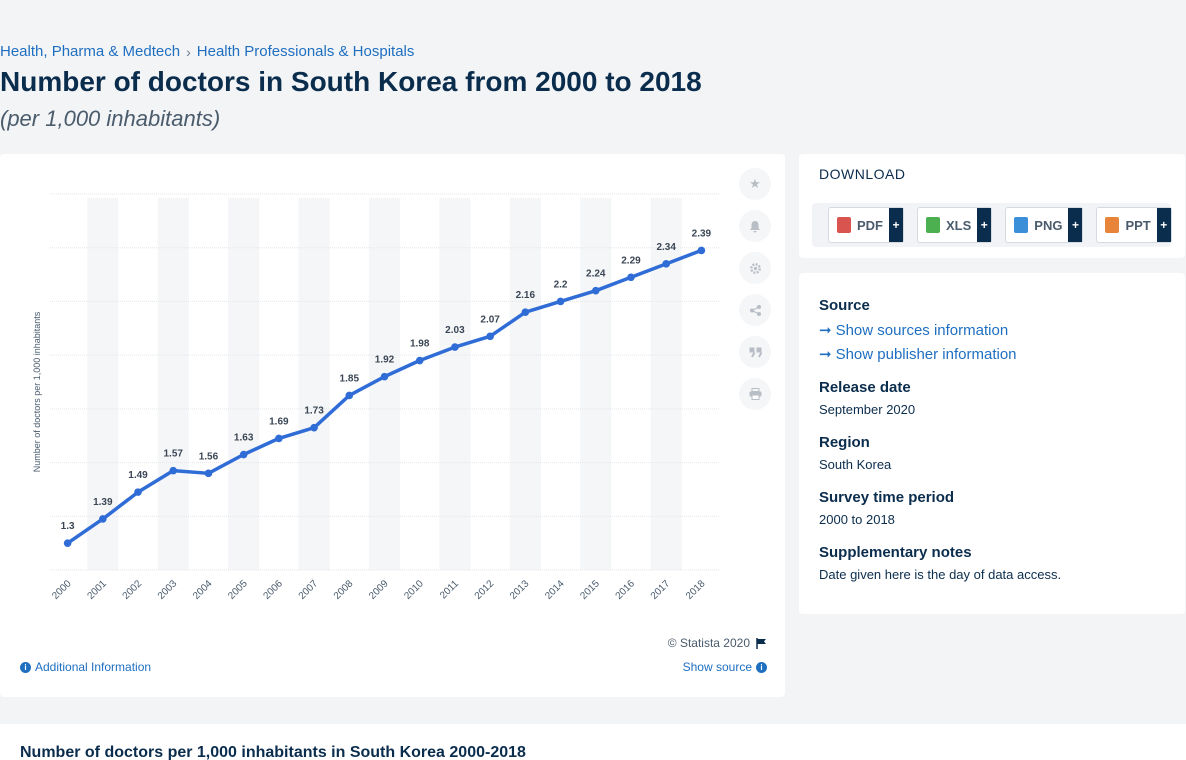  Describe the element at coordinates (755, 226) in the screenshot. I see `bell-icon` at that location.